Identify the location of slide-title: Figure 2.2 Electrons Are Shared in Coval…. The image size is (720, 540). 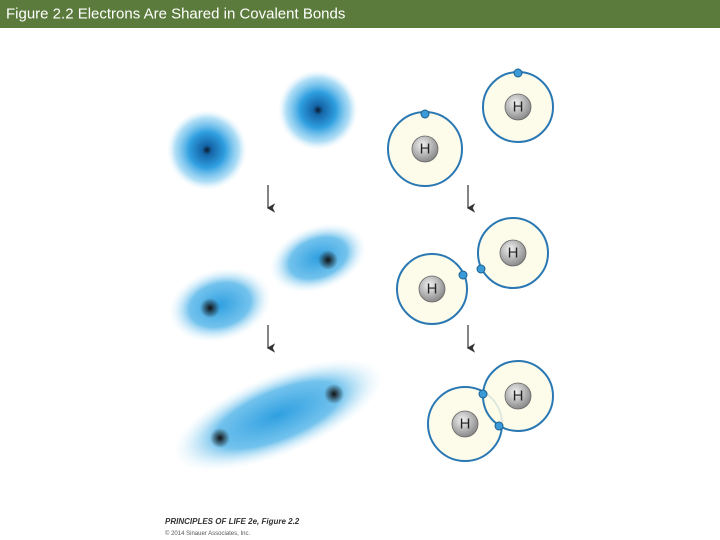
(175, 14).